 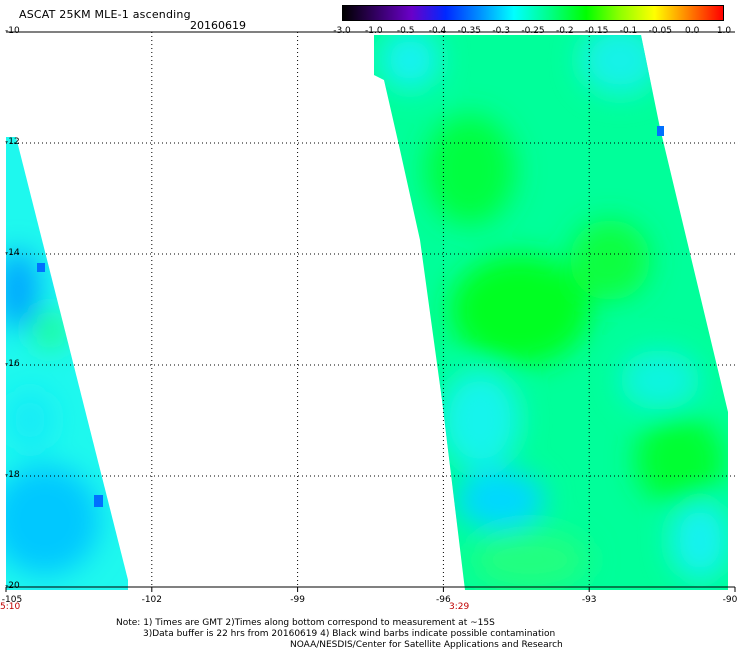 What do you see at coordinates (589, 600) in the screenshot?
I see `x-tick-label: -93` at bounding box center [589, 600].